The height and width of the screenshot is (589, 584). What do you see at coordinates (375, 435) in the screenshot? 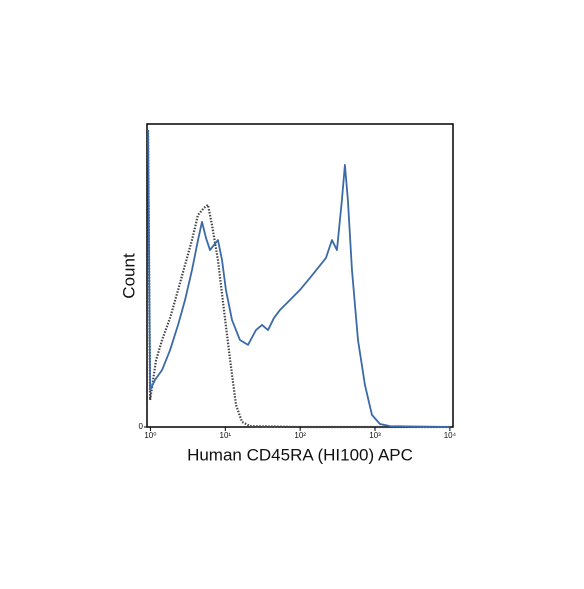
I see `x-tick-label: 10³` at bounding box center [375, 435].